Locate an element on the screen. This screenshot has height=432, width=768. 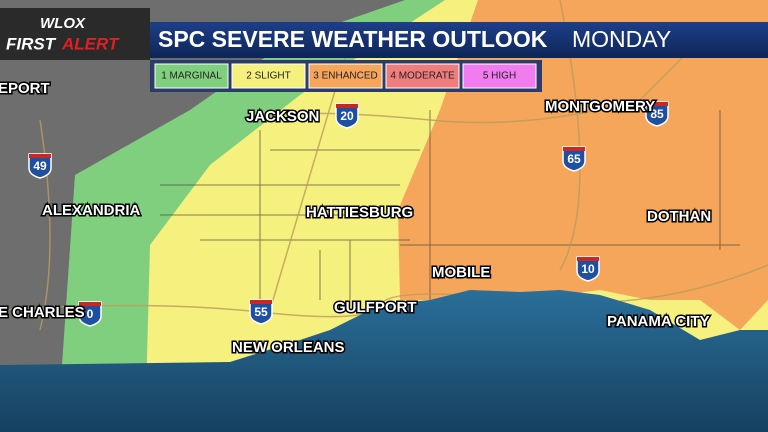
legend-label: 4 MODERATE is located at coordinates (422, 76).